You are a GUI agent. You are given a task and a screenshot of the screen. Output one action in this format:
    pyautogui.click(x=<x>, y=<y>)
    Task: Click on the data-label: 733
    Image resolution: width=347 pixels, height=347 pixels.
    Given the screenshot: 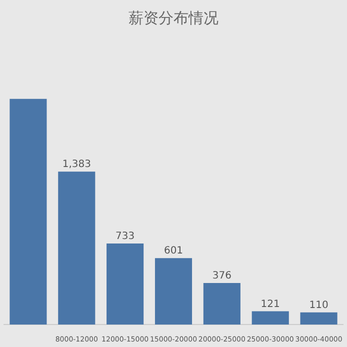 What is the action you would take?
    pyautogui.click(x=125, y=236)
    